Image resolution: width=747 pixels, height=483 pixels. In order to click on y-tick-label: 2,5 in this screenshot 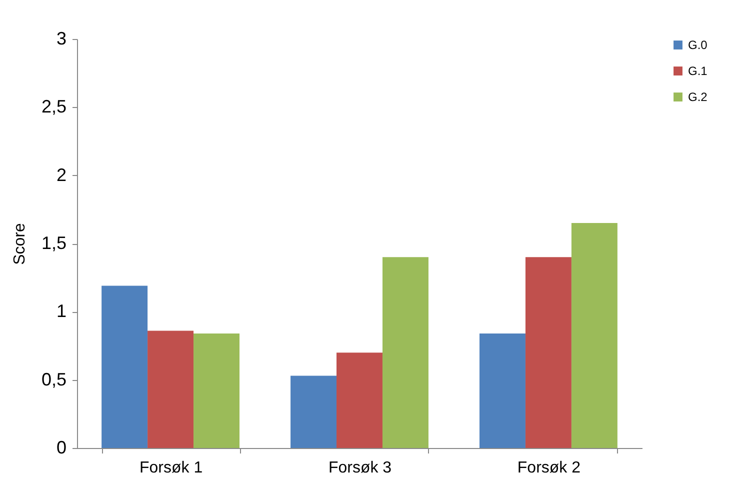, I will do `click(53, 106)`.